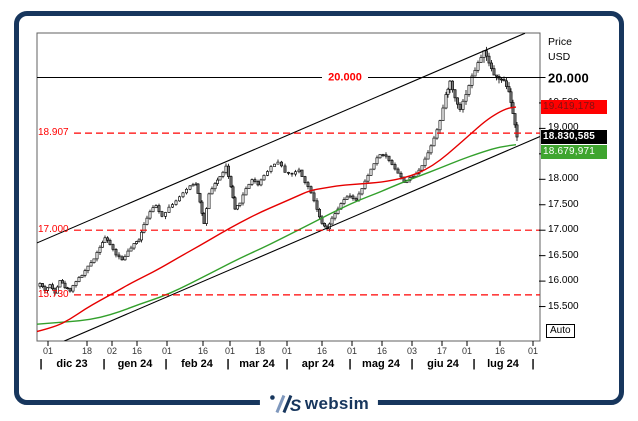 Image resolution: width=638 pixels, height=421 pixels. What do you see at coordinates (563, 204) in the screenshot?
I see `y-tick-label-17.500: 17.500` at bounding box center [563, 204].